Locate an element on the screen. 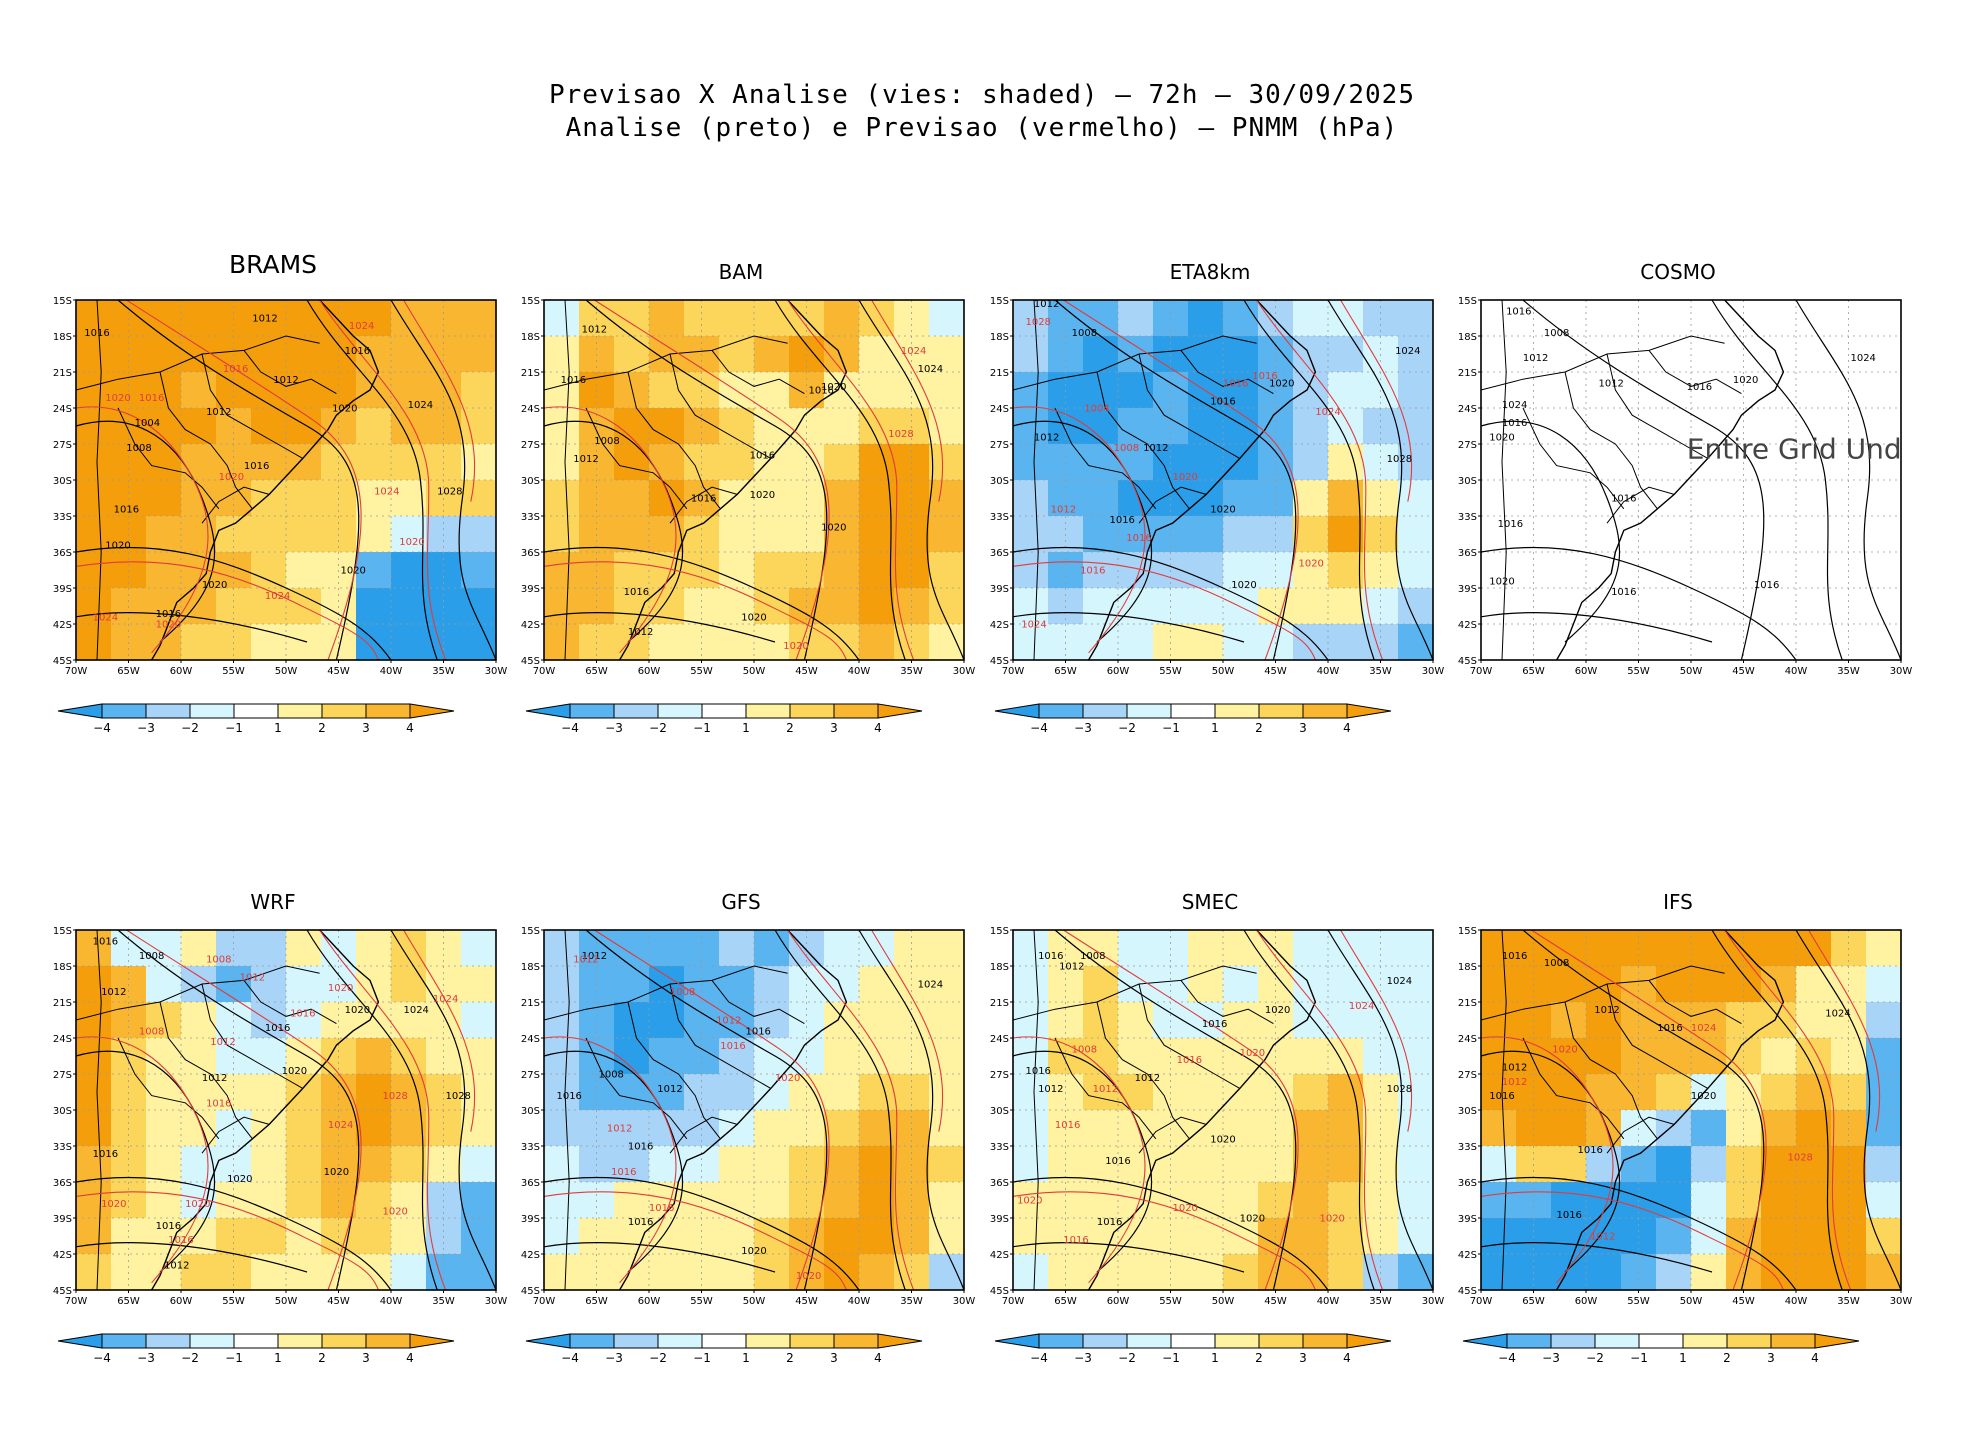 The image size is (1964, 1436). colorbar-label: 1 is located at coordinates (278, 728).